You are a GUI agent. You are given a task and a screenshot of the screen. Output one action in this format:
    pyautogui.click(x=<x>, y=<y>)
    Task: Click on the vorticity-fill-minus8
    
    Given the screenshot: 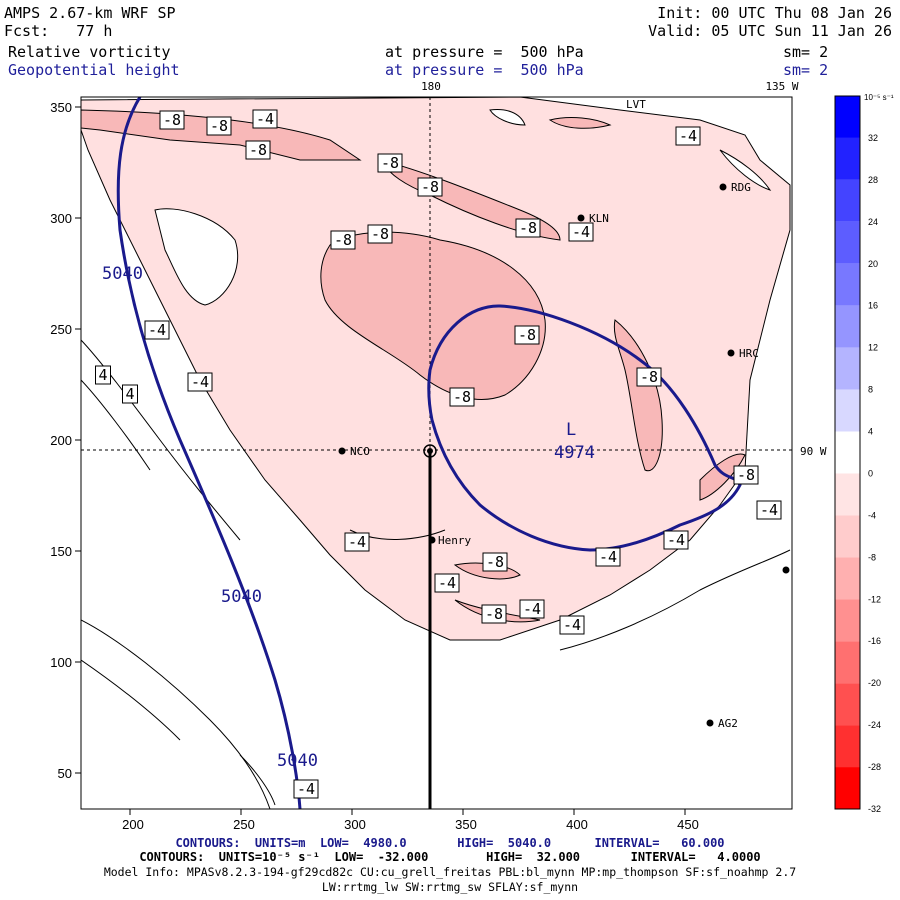 What is the action you would take?
    pyautogui.click(x=433, y=315)
    